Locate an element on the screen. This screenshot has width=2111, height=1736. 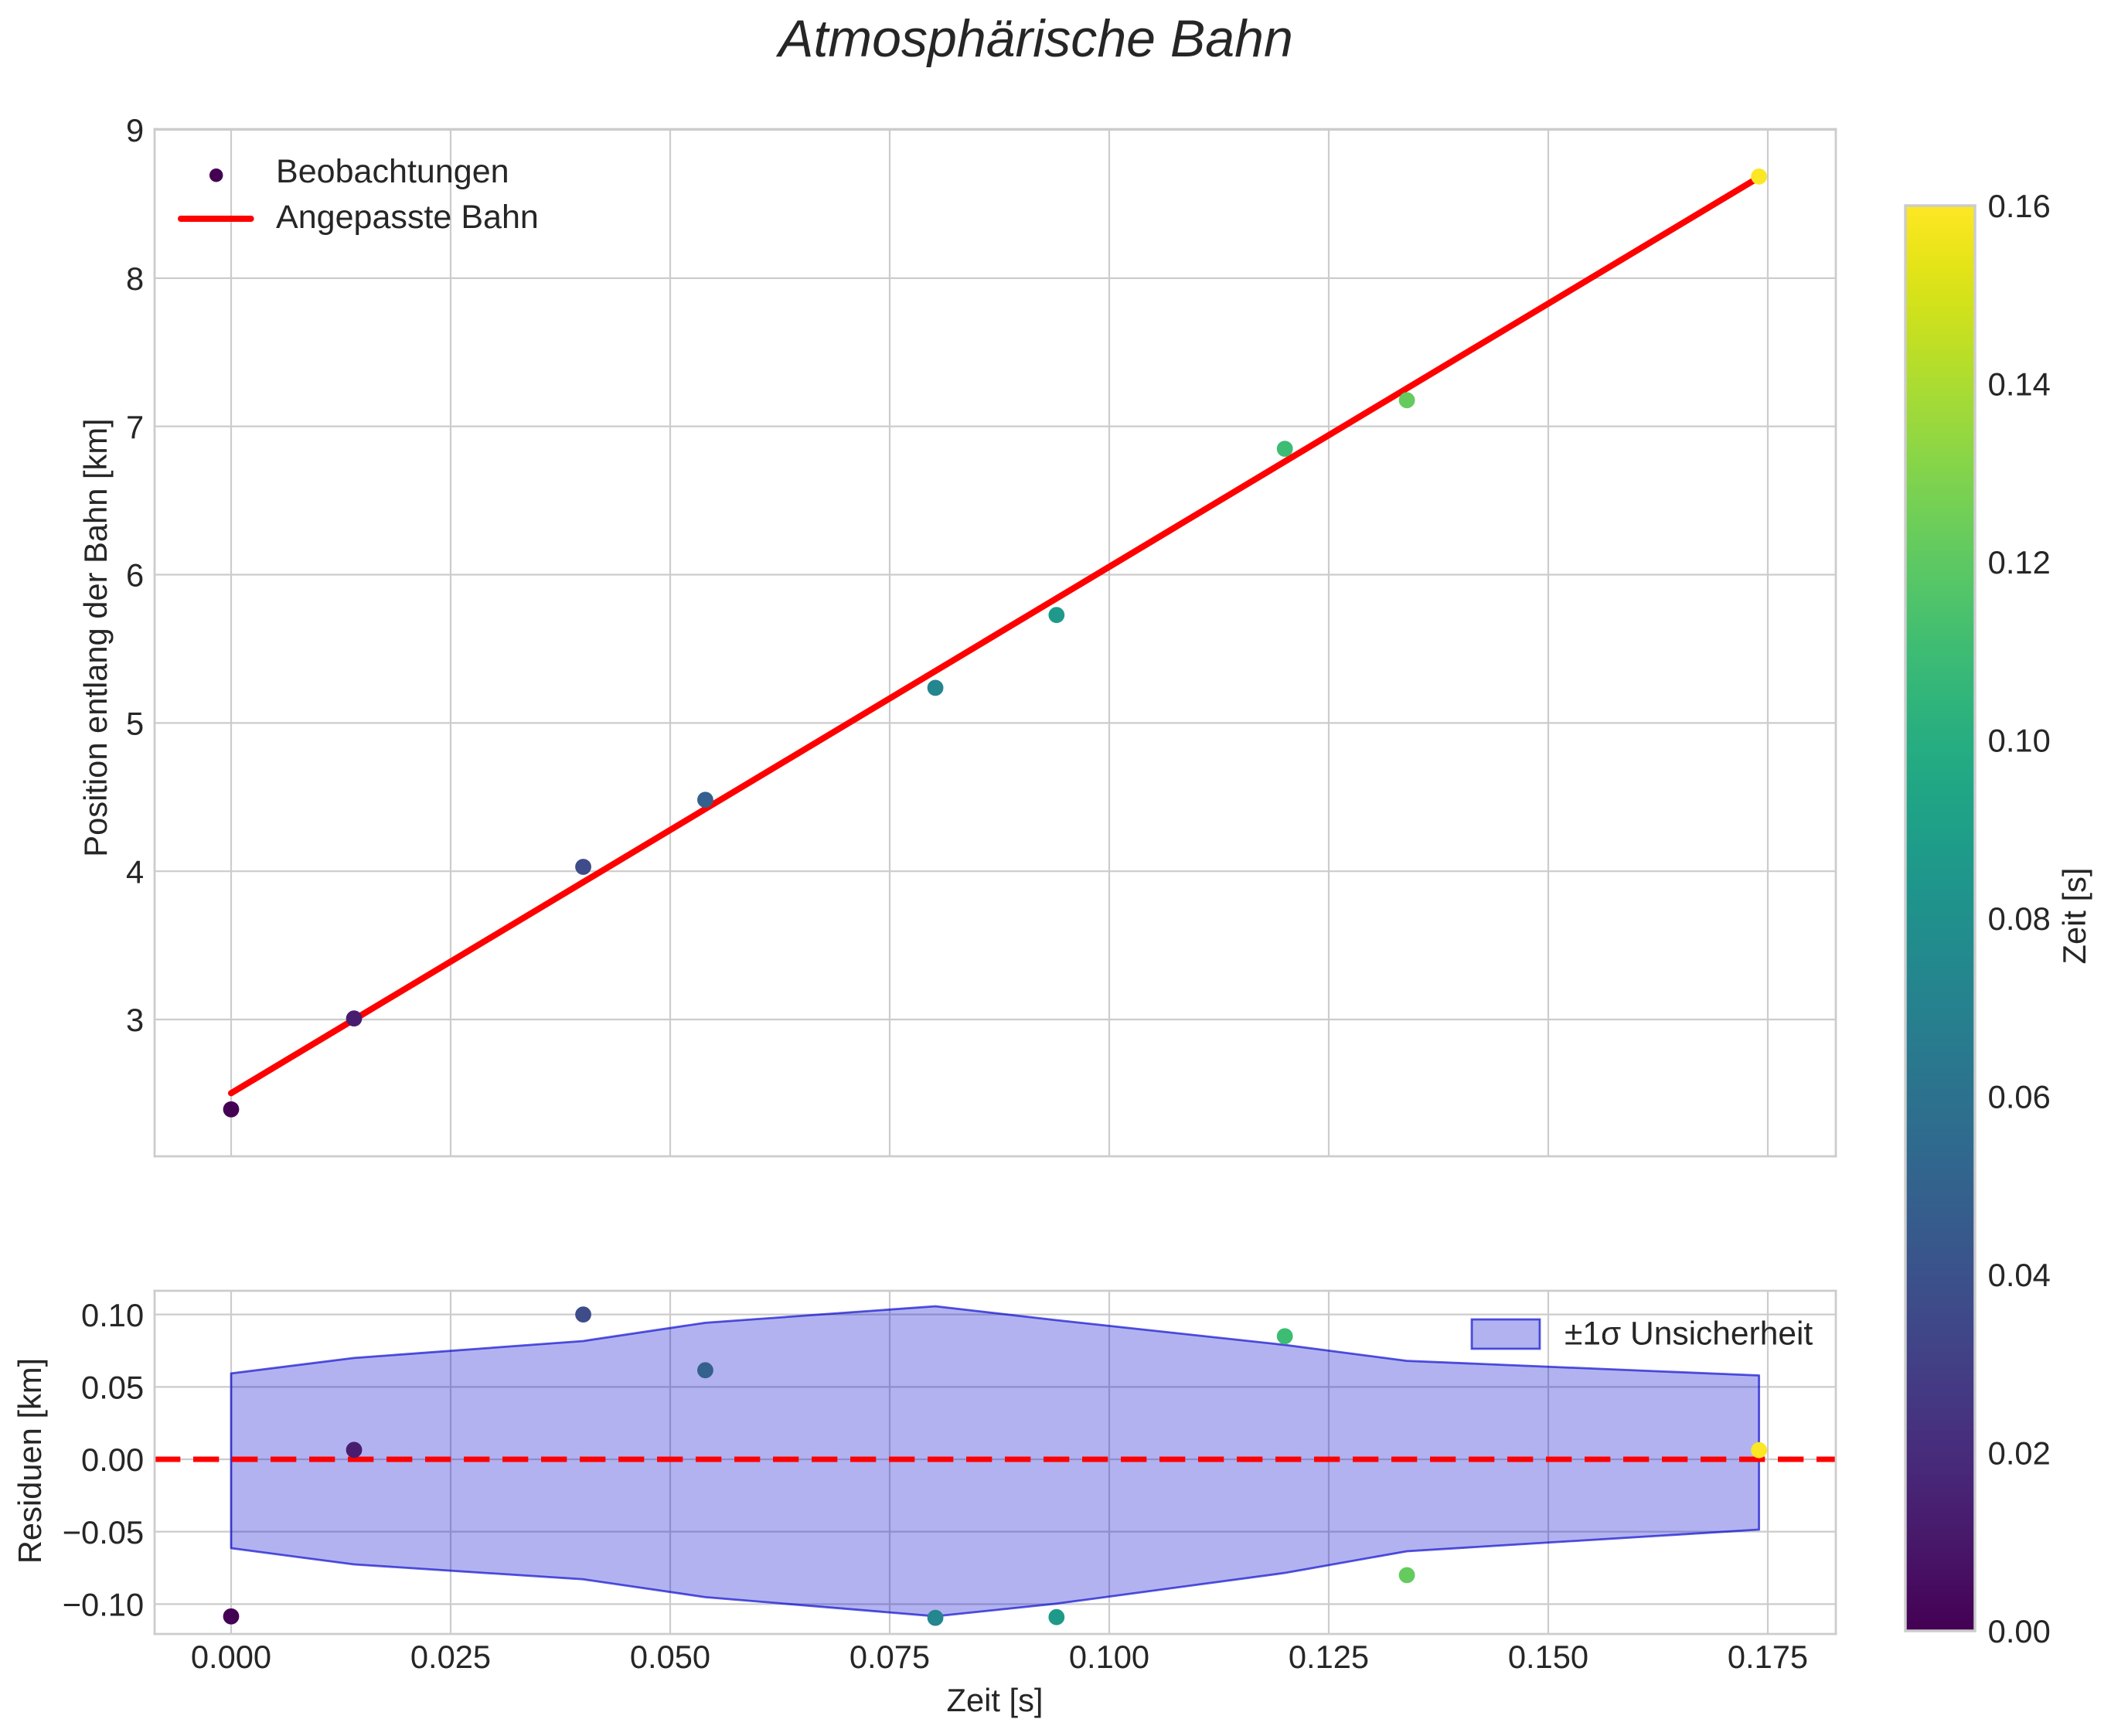
svg-text: −0.10 is located at coordinates (103, 1604).